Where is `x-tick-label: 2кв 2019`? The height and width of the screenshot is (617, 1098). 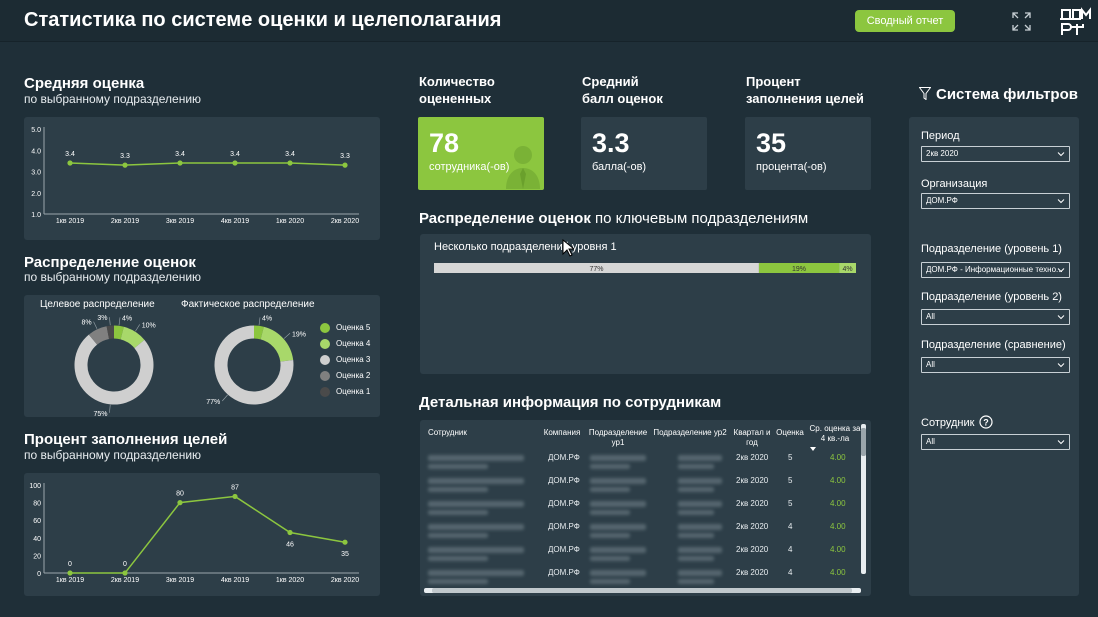
x-tick-label: 2кв 2019 is located at coordinates (125, 221).